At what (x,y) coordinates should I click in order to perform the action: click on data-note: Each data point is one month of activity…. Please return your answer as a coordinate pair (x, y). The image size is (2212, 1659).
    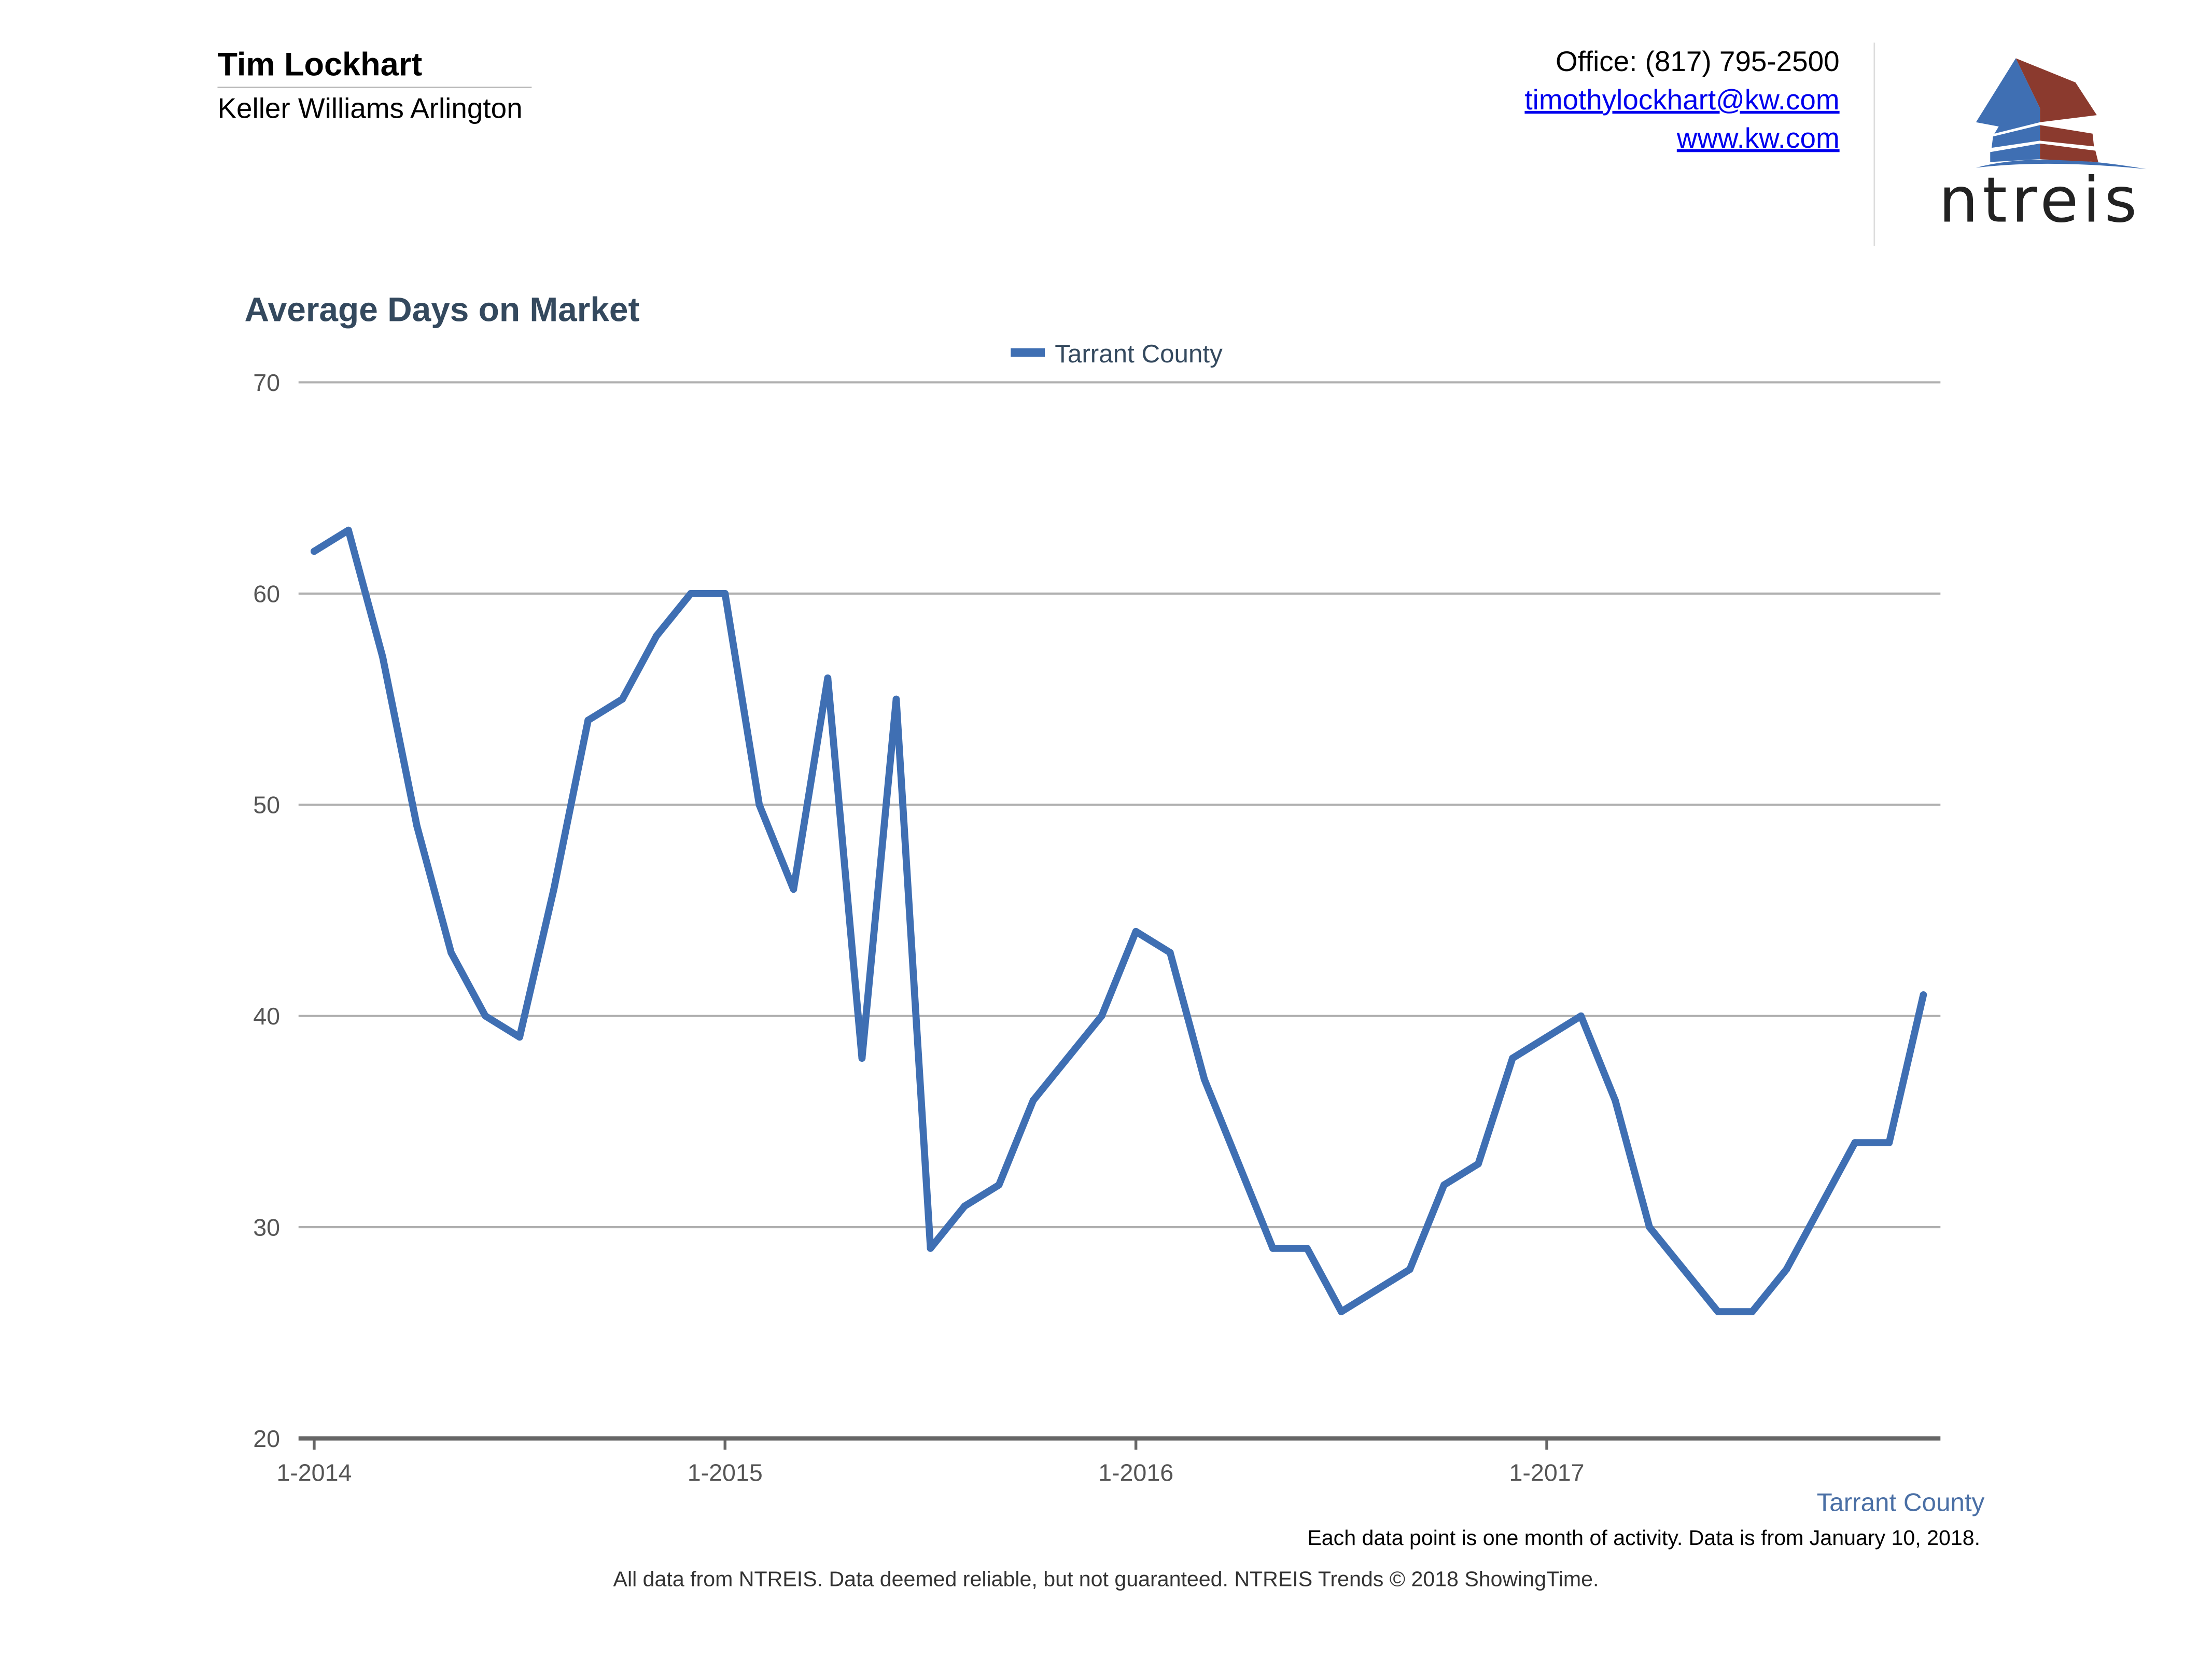
    Looking at the image, I should click on (1644, 1538).